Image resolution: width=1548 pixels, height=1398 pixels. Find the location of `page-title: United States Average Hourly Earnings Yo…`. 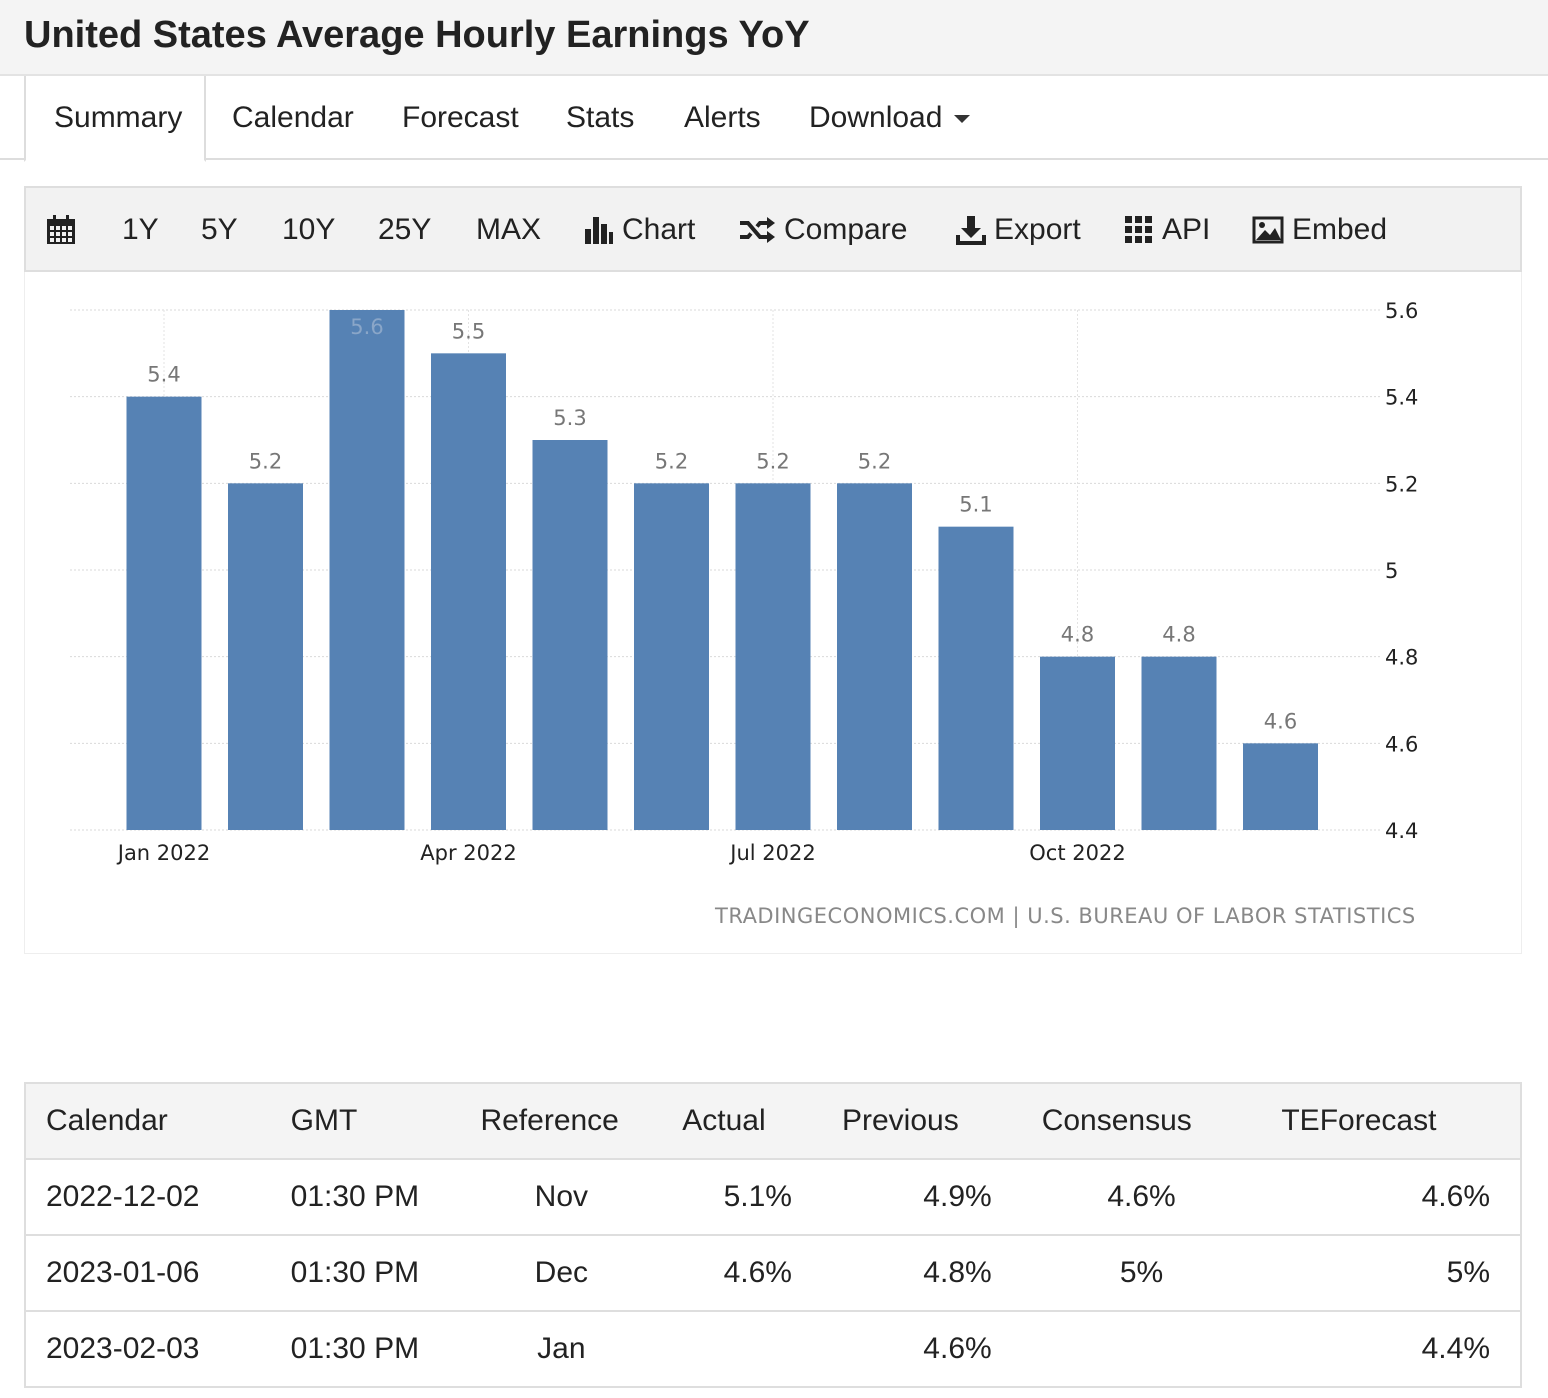

page-title: United States Average Hourly Earnings Yo… is located at coordinates (417, 35).